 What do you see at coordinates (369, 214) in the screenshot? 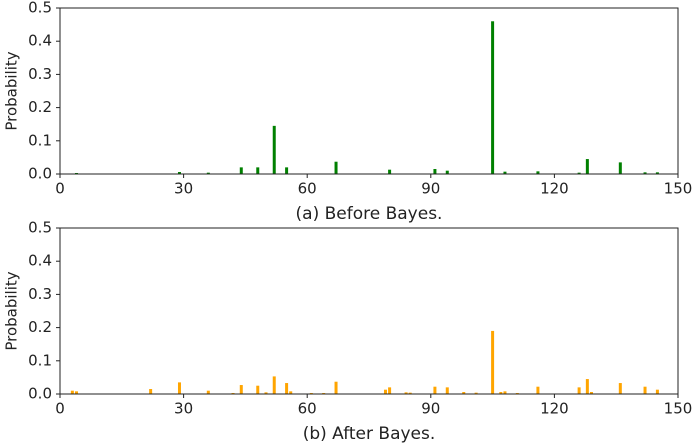
I see `x-axis-caption: (a) Before Bayes.` at bounding box center [369, 214].